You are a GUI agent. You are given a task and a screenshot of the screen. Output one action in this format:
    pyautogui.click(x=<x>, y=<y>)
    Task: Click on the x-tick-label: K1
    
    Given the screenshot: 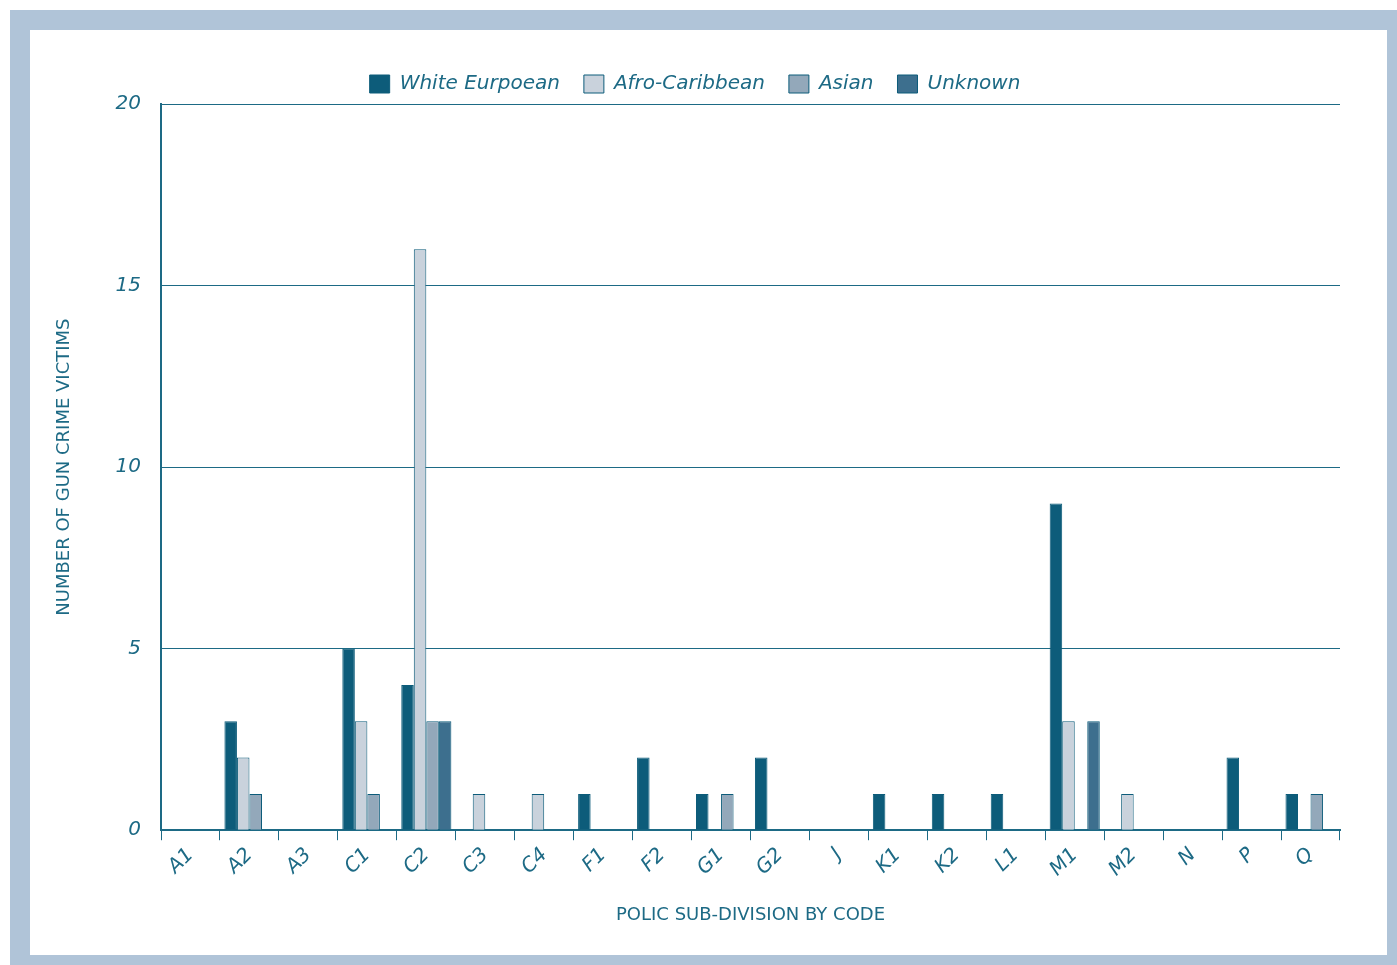 What is the action you would take?
    pyautogui.click(x=887, y=859)
    